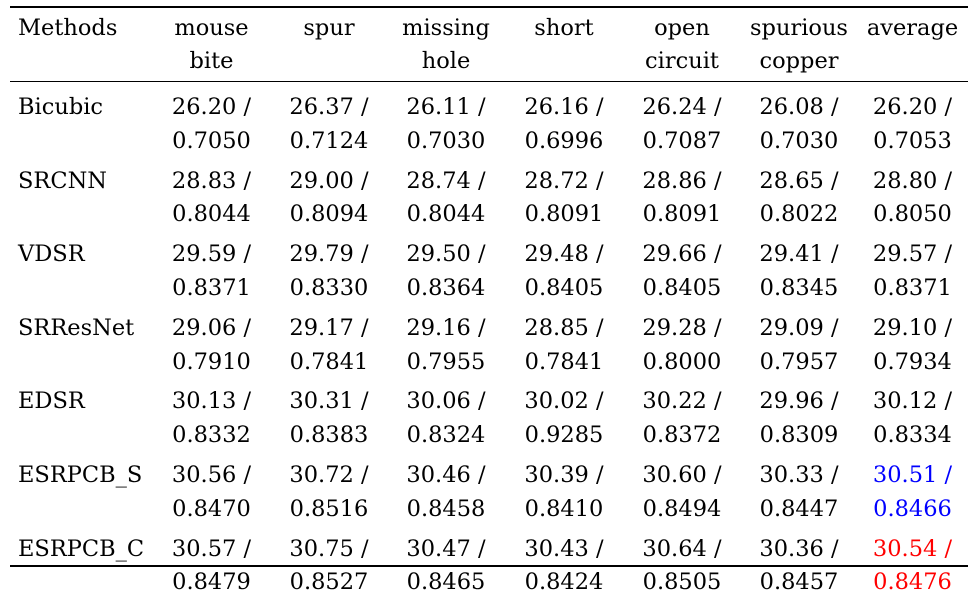  Describe the element at coordinates (564, 548) in the screenshot. I see `psnr-value: 30.43 /` at that location.